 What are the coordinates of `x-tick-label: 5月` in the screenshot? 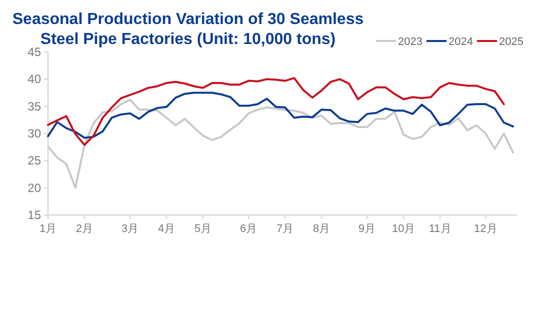 It's located at (203, 229).